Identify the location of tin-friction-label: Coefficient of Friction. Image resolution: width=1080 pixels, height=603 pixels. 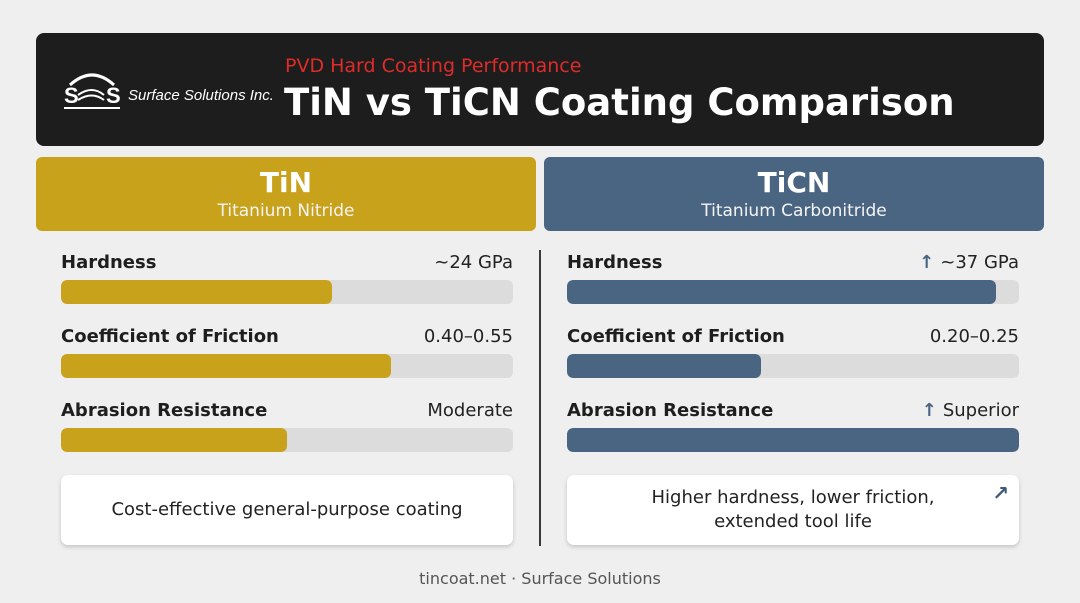
(170, 336).